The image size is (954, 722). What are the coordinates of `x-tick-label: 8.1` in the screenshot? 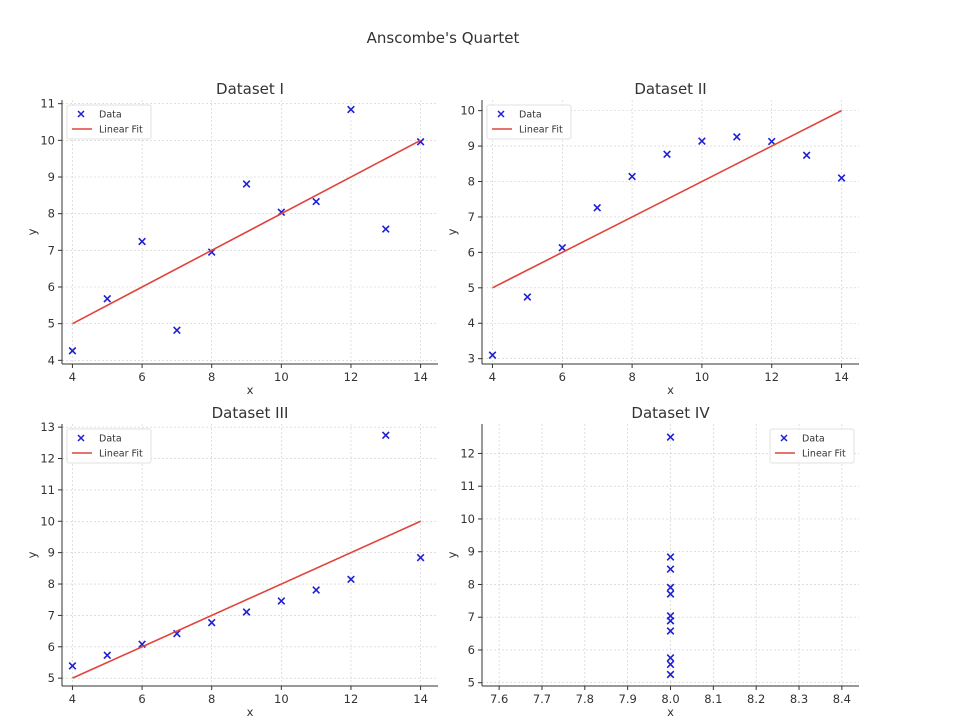 It's located at (713, 699).